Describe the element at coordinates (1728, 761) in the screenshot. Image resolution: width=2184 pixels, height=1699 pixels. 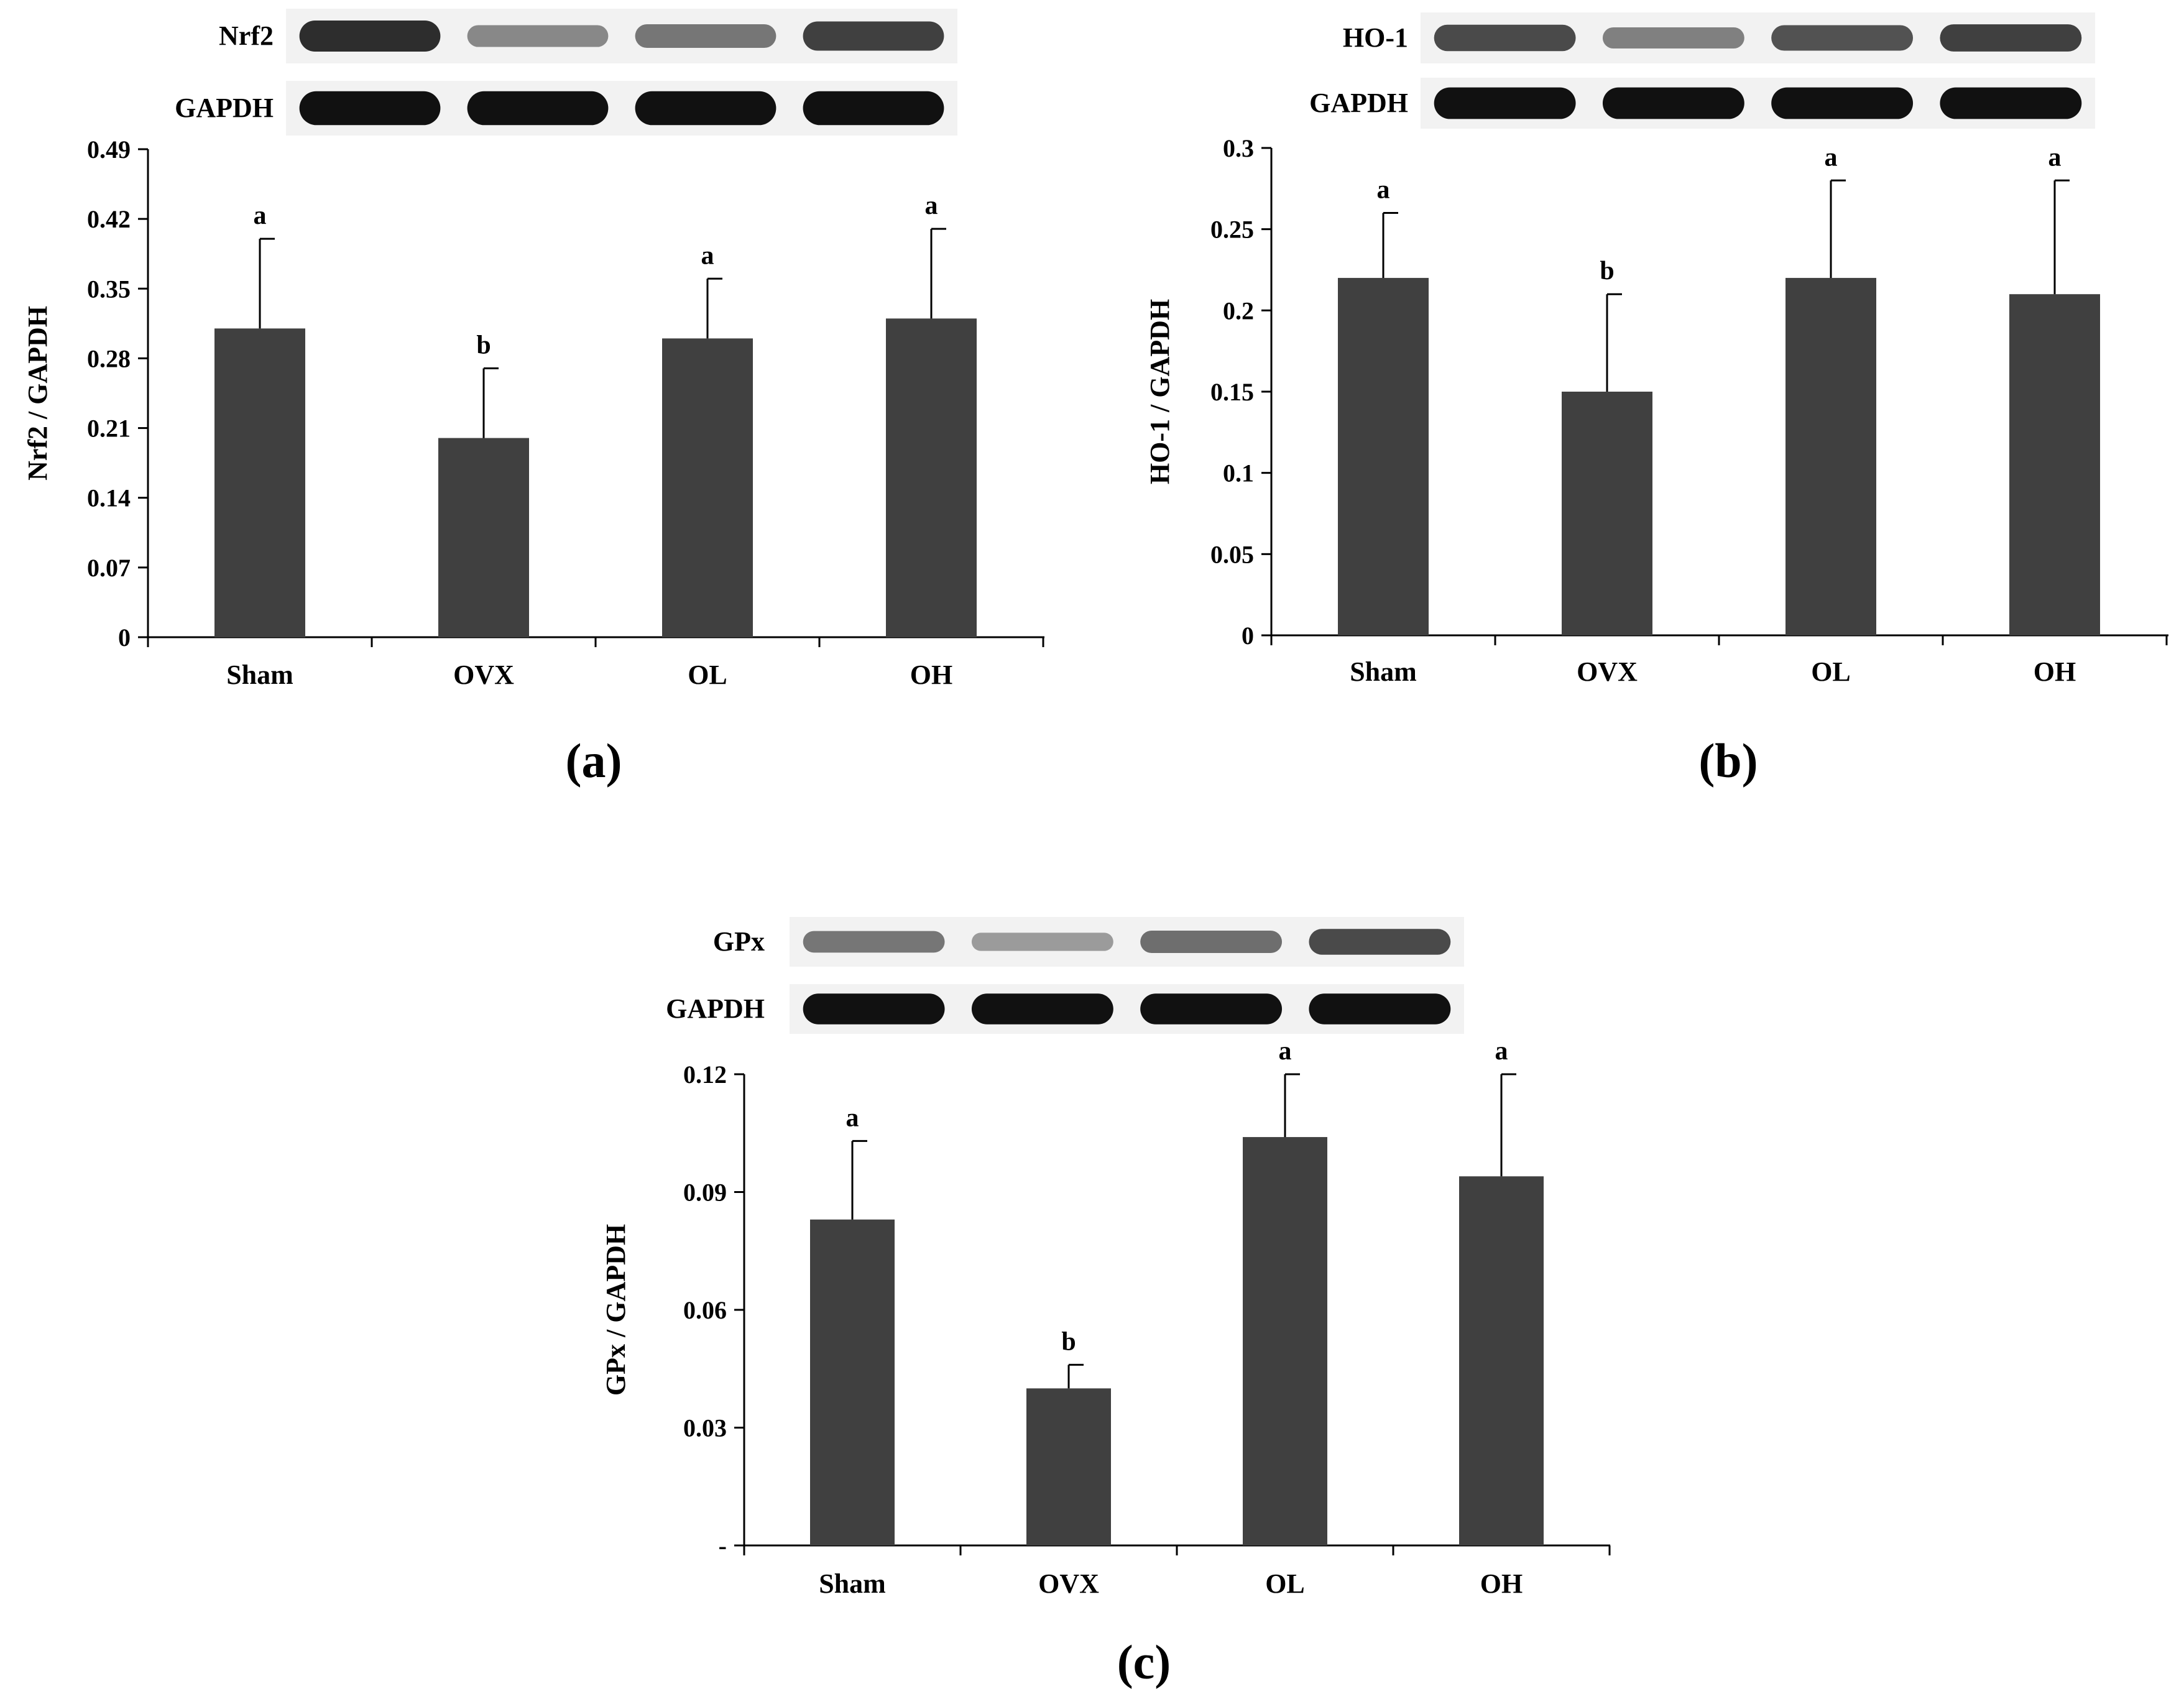
I see `panel-label: (b)` at that location.